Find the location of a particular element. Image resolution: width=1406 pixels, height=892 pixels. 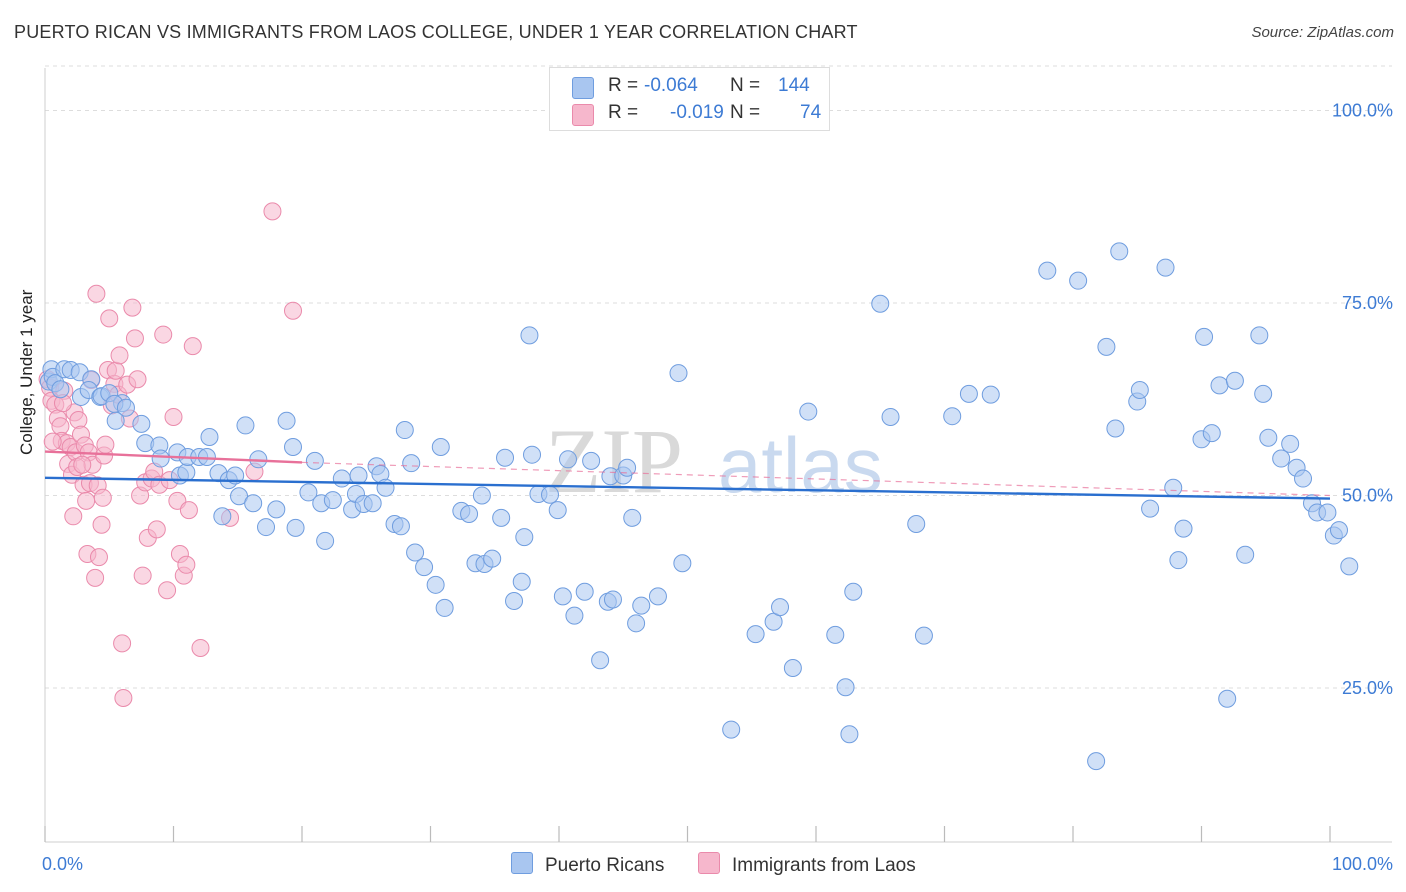

y-tick-label: 50.0% is located at coordinates (1367, 496).